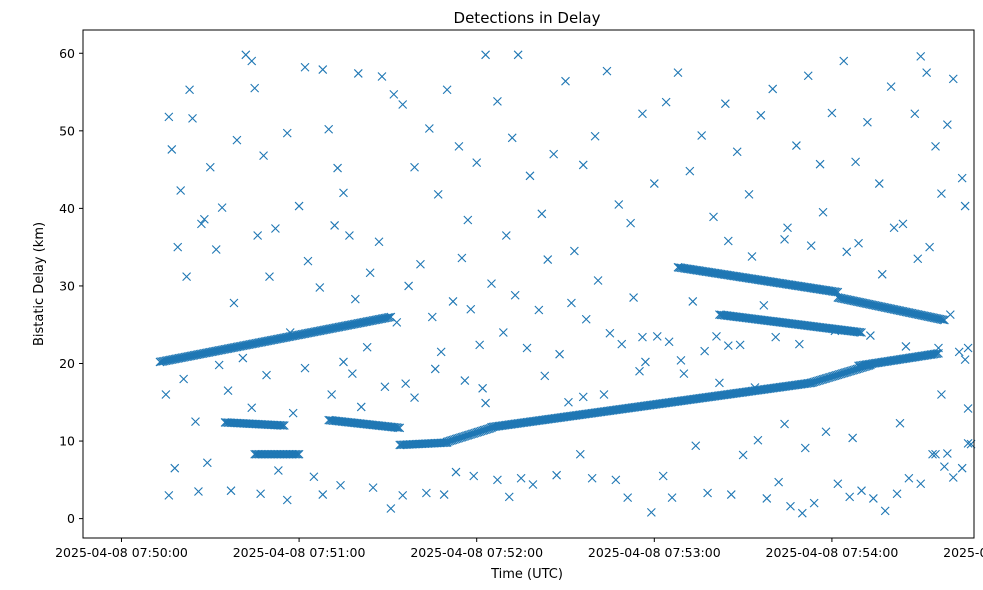  Describe the element at coordinates (67, 363) in the screenshot. I see `y-tick-label: 20` at that location.